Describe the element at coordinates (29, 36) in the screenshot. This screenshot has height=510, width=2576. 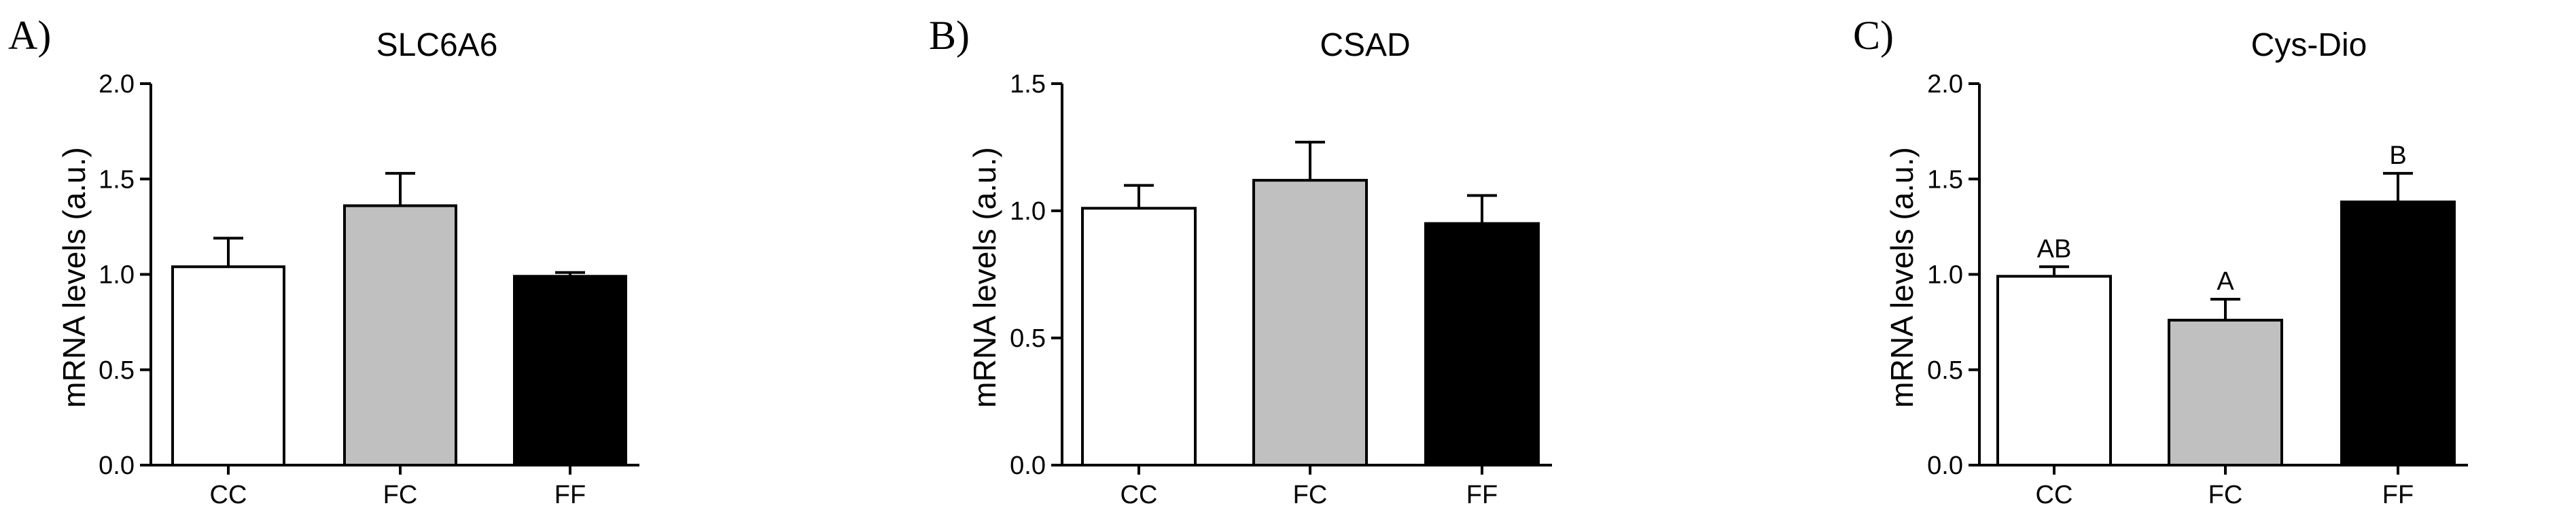
I see `panel-letter: A)` at that location.